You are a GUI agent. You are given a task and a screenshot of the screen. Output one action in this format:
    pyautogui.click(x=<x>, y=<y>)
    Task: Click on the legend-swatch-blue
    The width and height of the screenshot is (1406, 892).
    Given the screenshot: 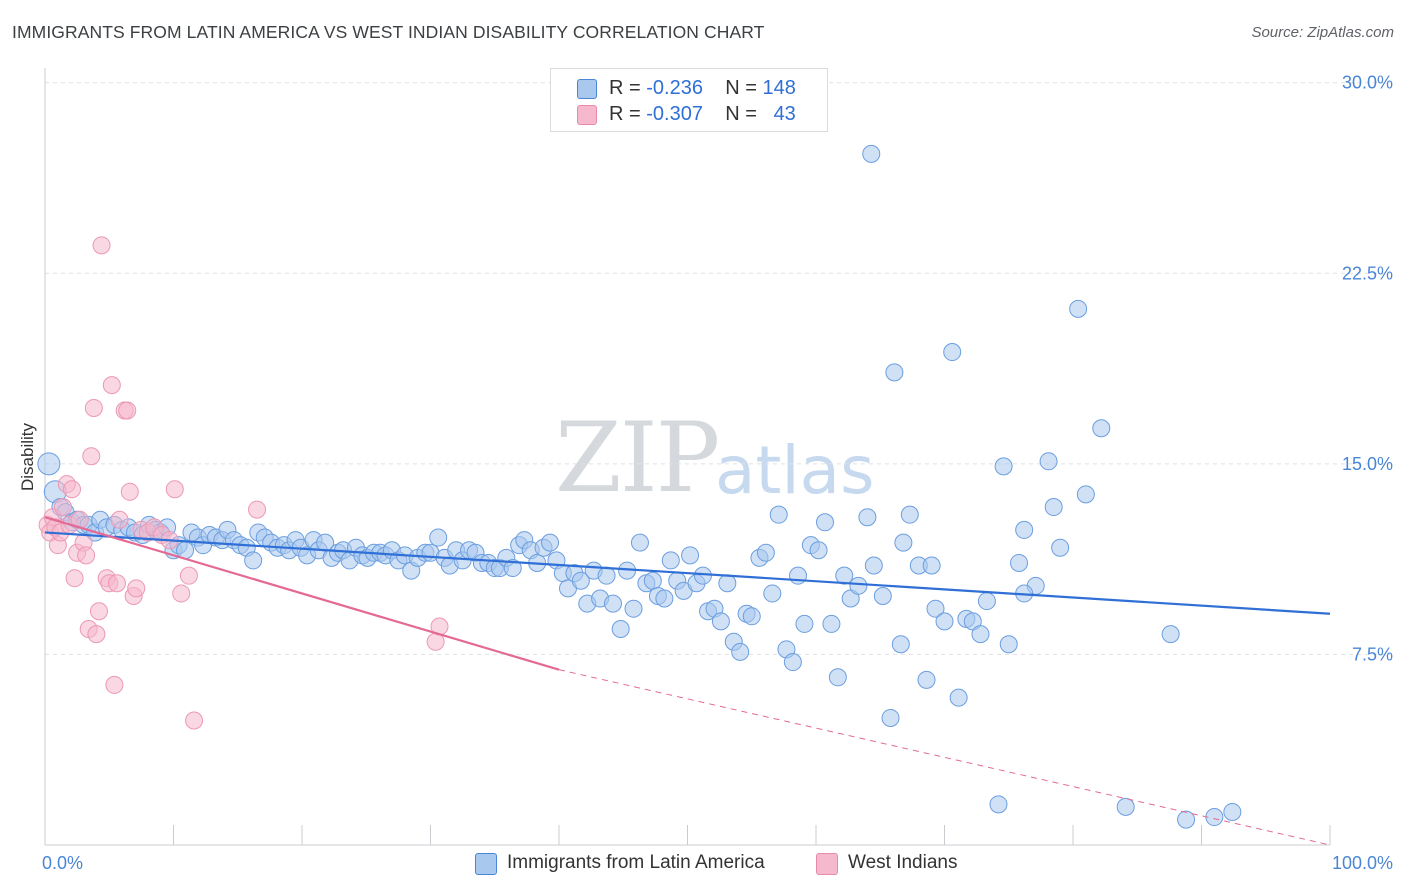 What is the action you would take?
    pyautogui.click(x=587, y=89)
    